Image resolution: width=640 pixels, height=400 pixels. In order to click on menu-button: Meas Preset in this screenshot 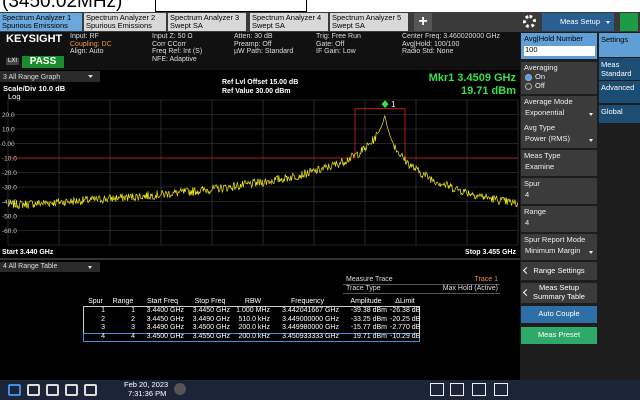, I will do `click(559, 335)`.